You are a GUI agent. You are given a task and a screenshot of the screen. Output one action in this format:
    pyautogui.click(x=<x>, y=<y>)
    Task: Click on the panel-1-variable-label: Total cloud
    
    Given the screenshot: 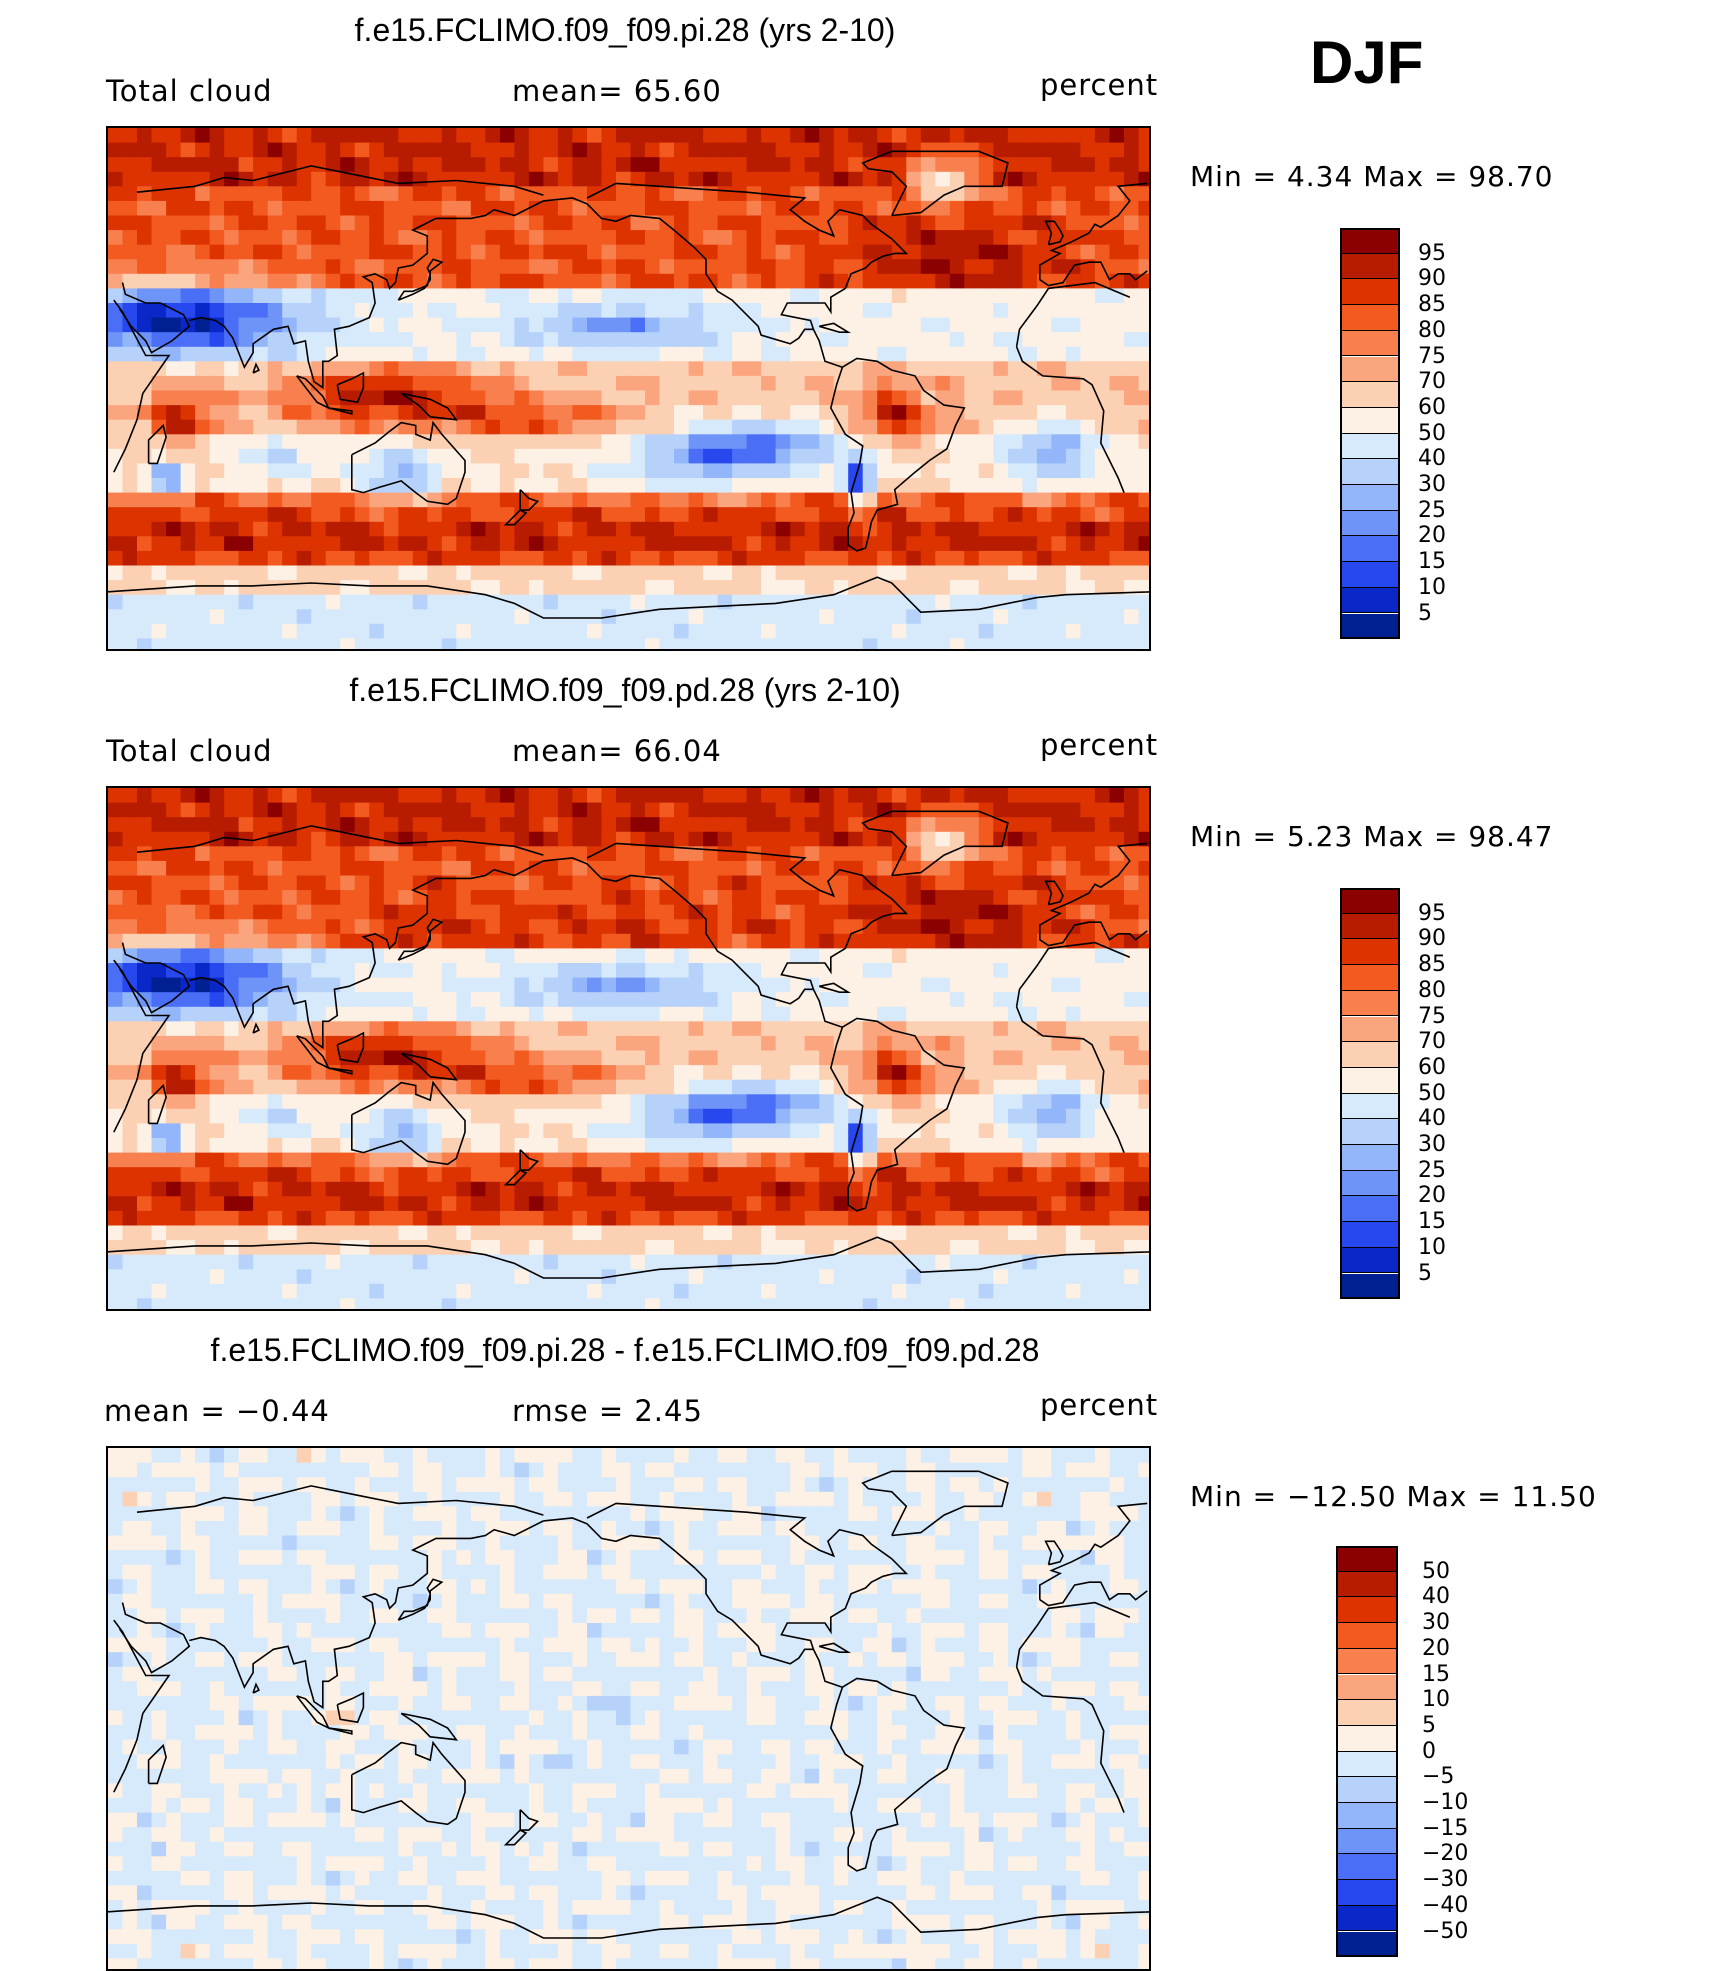 What is the action you would take?
    pyautogui.click(x=189, y=91)
    